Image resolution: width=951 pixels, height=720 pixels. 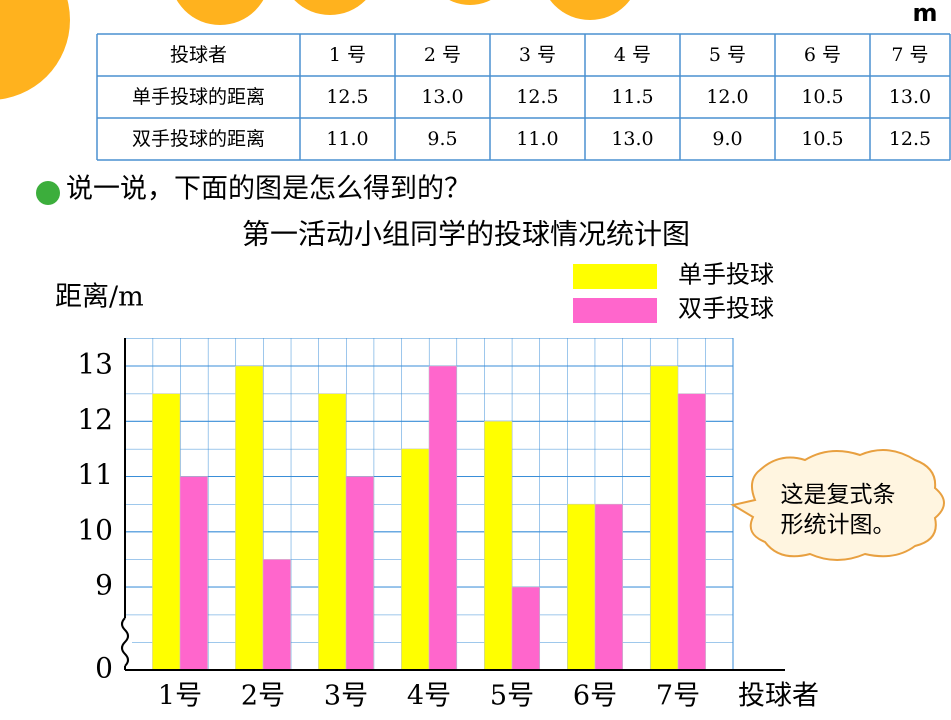 I want to click on x-axis-label: 投球者, so click(x=778, y=696).